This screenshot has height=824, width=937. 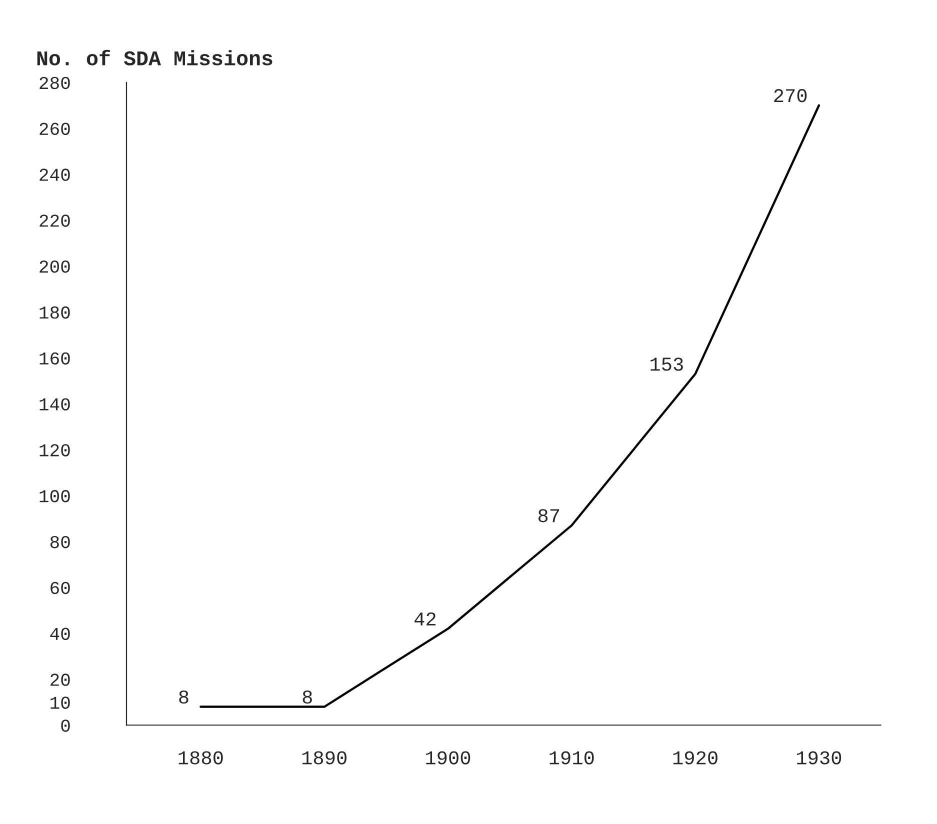 I want to click on y-tick-label: 260, so click(x=55, y=129).